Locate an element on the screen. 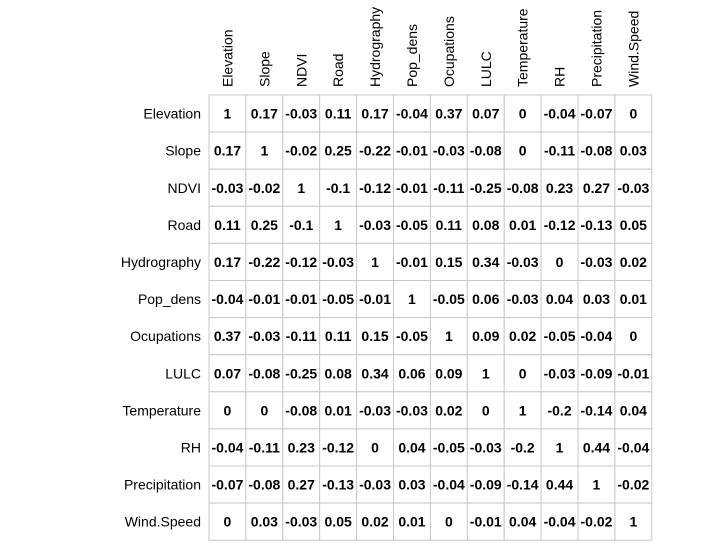 The height and width of the screenshot is (550, 723). cell-value: -0.02 is located at coordinates (301, 151).